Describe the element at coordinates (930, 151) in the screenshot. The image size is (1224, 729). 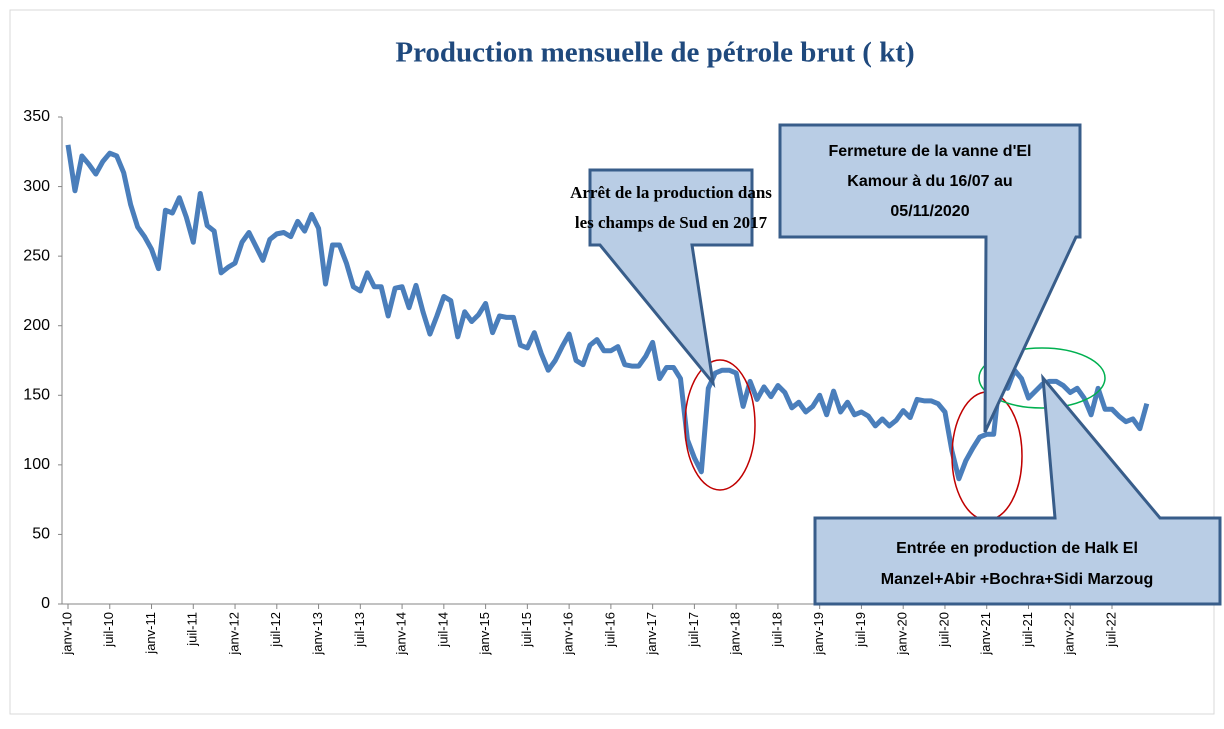
I see `annotation-line: Fermeture de la vanne d'El` at that location.